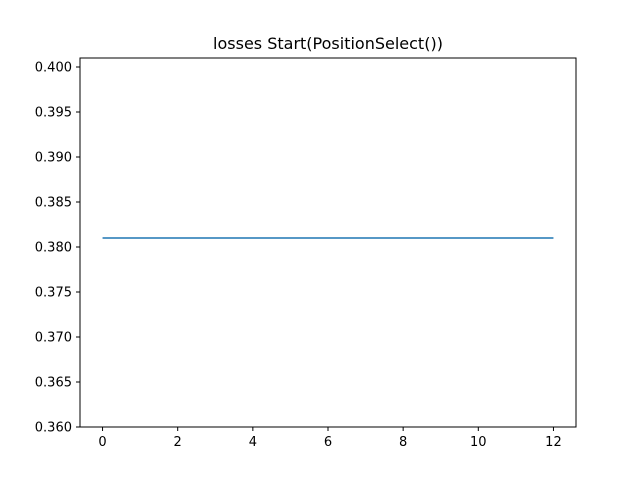 The width and height of the screenshot is (640, 480). Describe the element at coordinates (53, 248) in the screenshot. I see `y-tick-label: 0.380` at that location.